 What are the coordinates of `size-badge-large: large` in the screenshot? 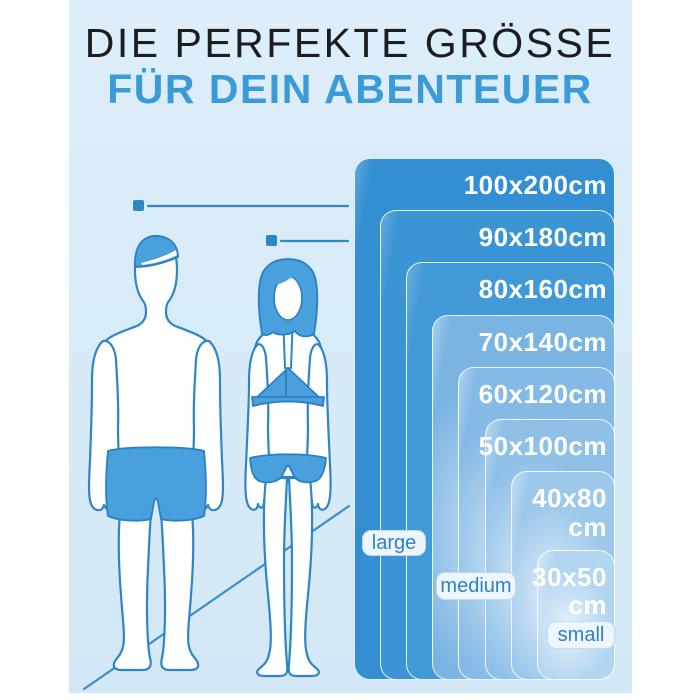 It's located at (394, 543).